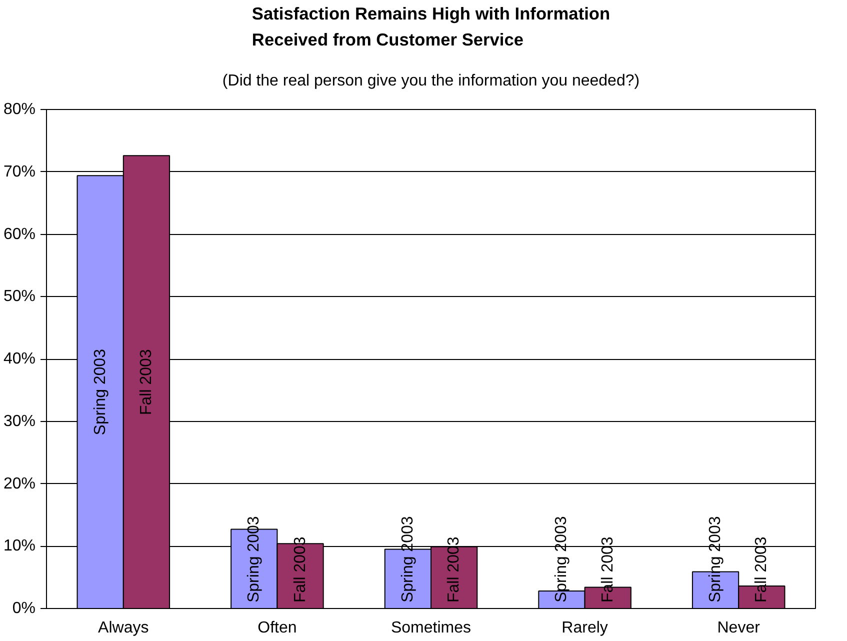  I want to click on chart-subtitle: (Did the real person give you the information you needed?), so click(431, 81).